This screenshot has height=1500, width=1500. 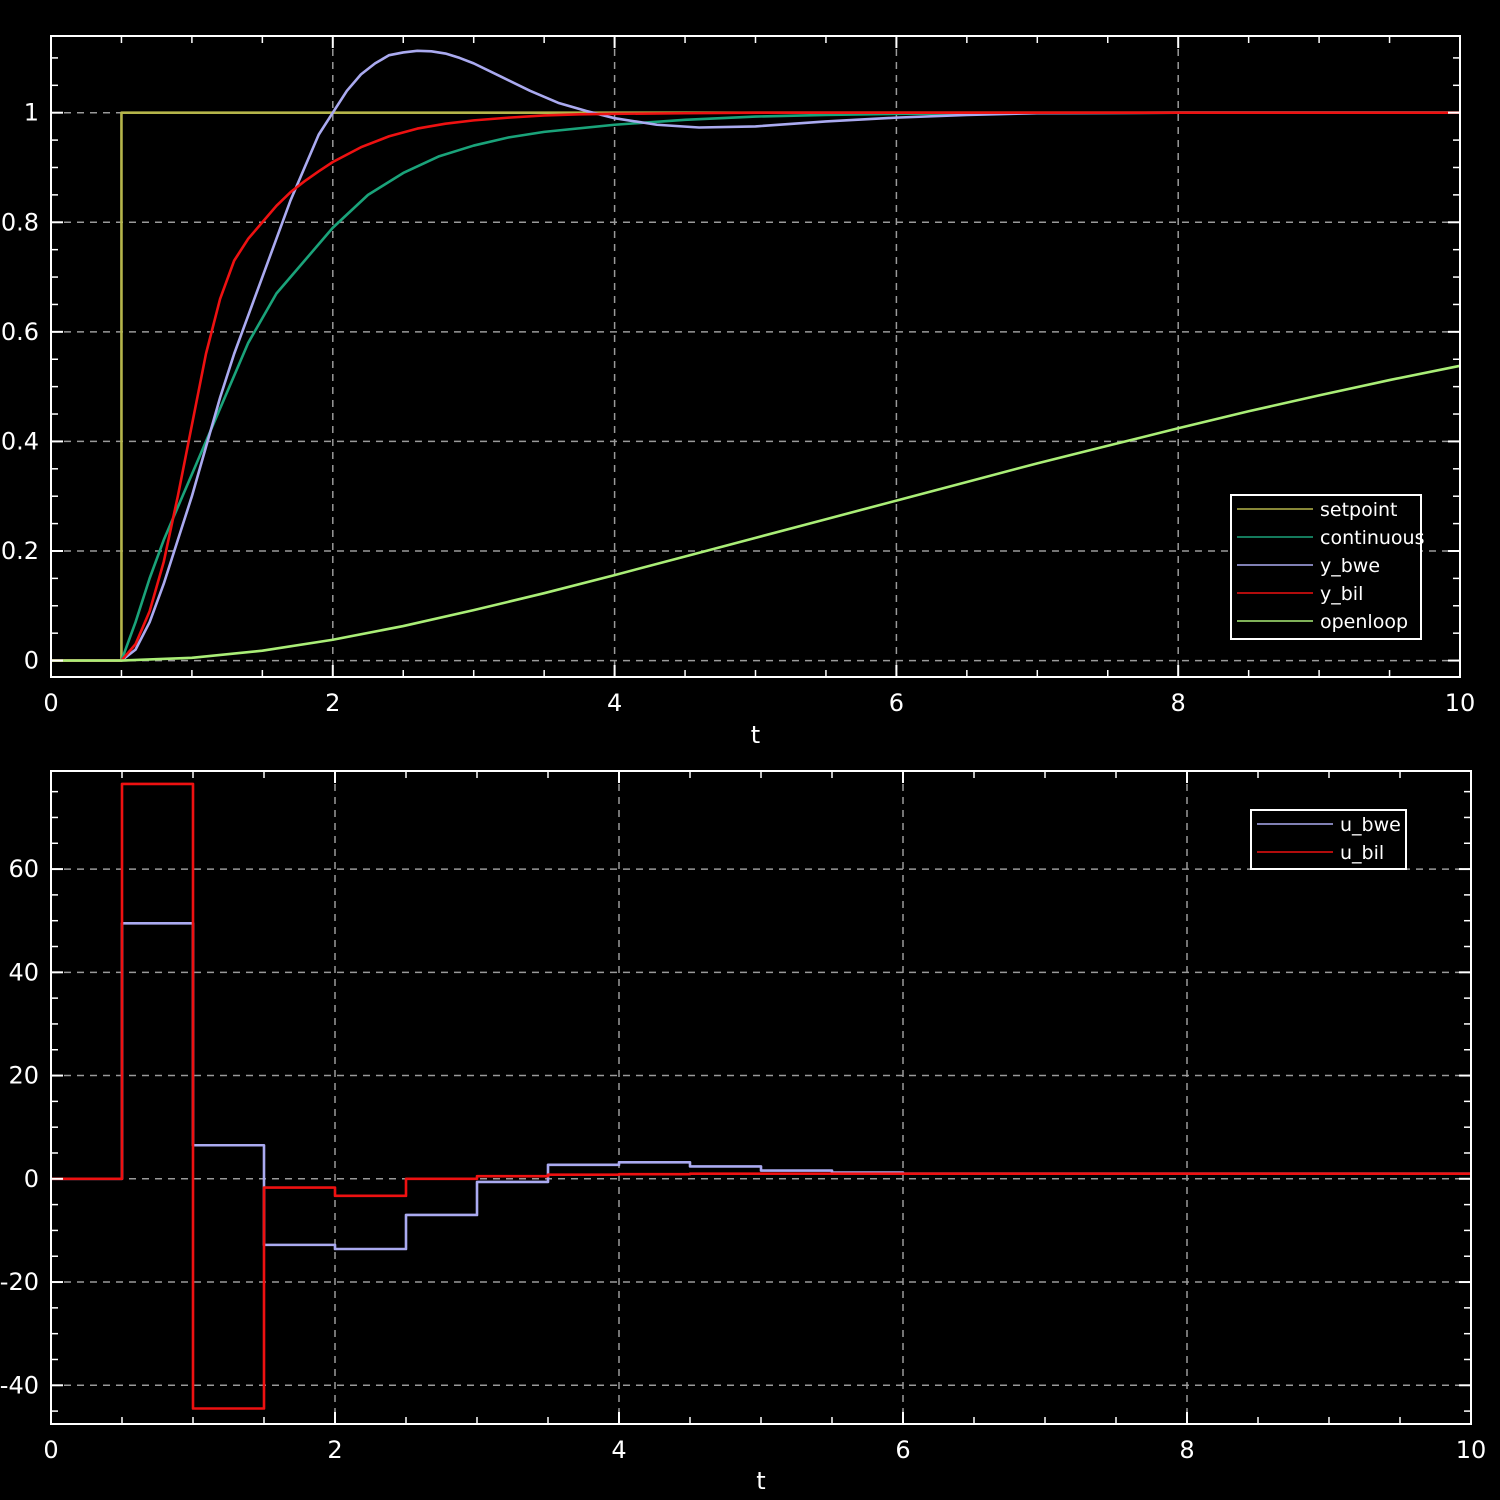 What do you see at coordinates (20, 441) in the screenshot?
I see `upper-y-tick-label: 0.4` at bounding box center [20, 441].